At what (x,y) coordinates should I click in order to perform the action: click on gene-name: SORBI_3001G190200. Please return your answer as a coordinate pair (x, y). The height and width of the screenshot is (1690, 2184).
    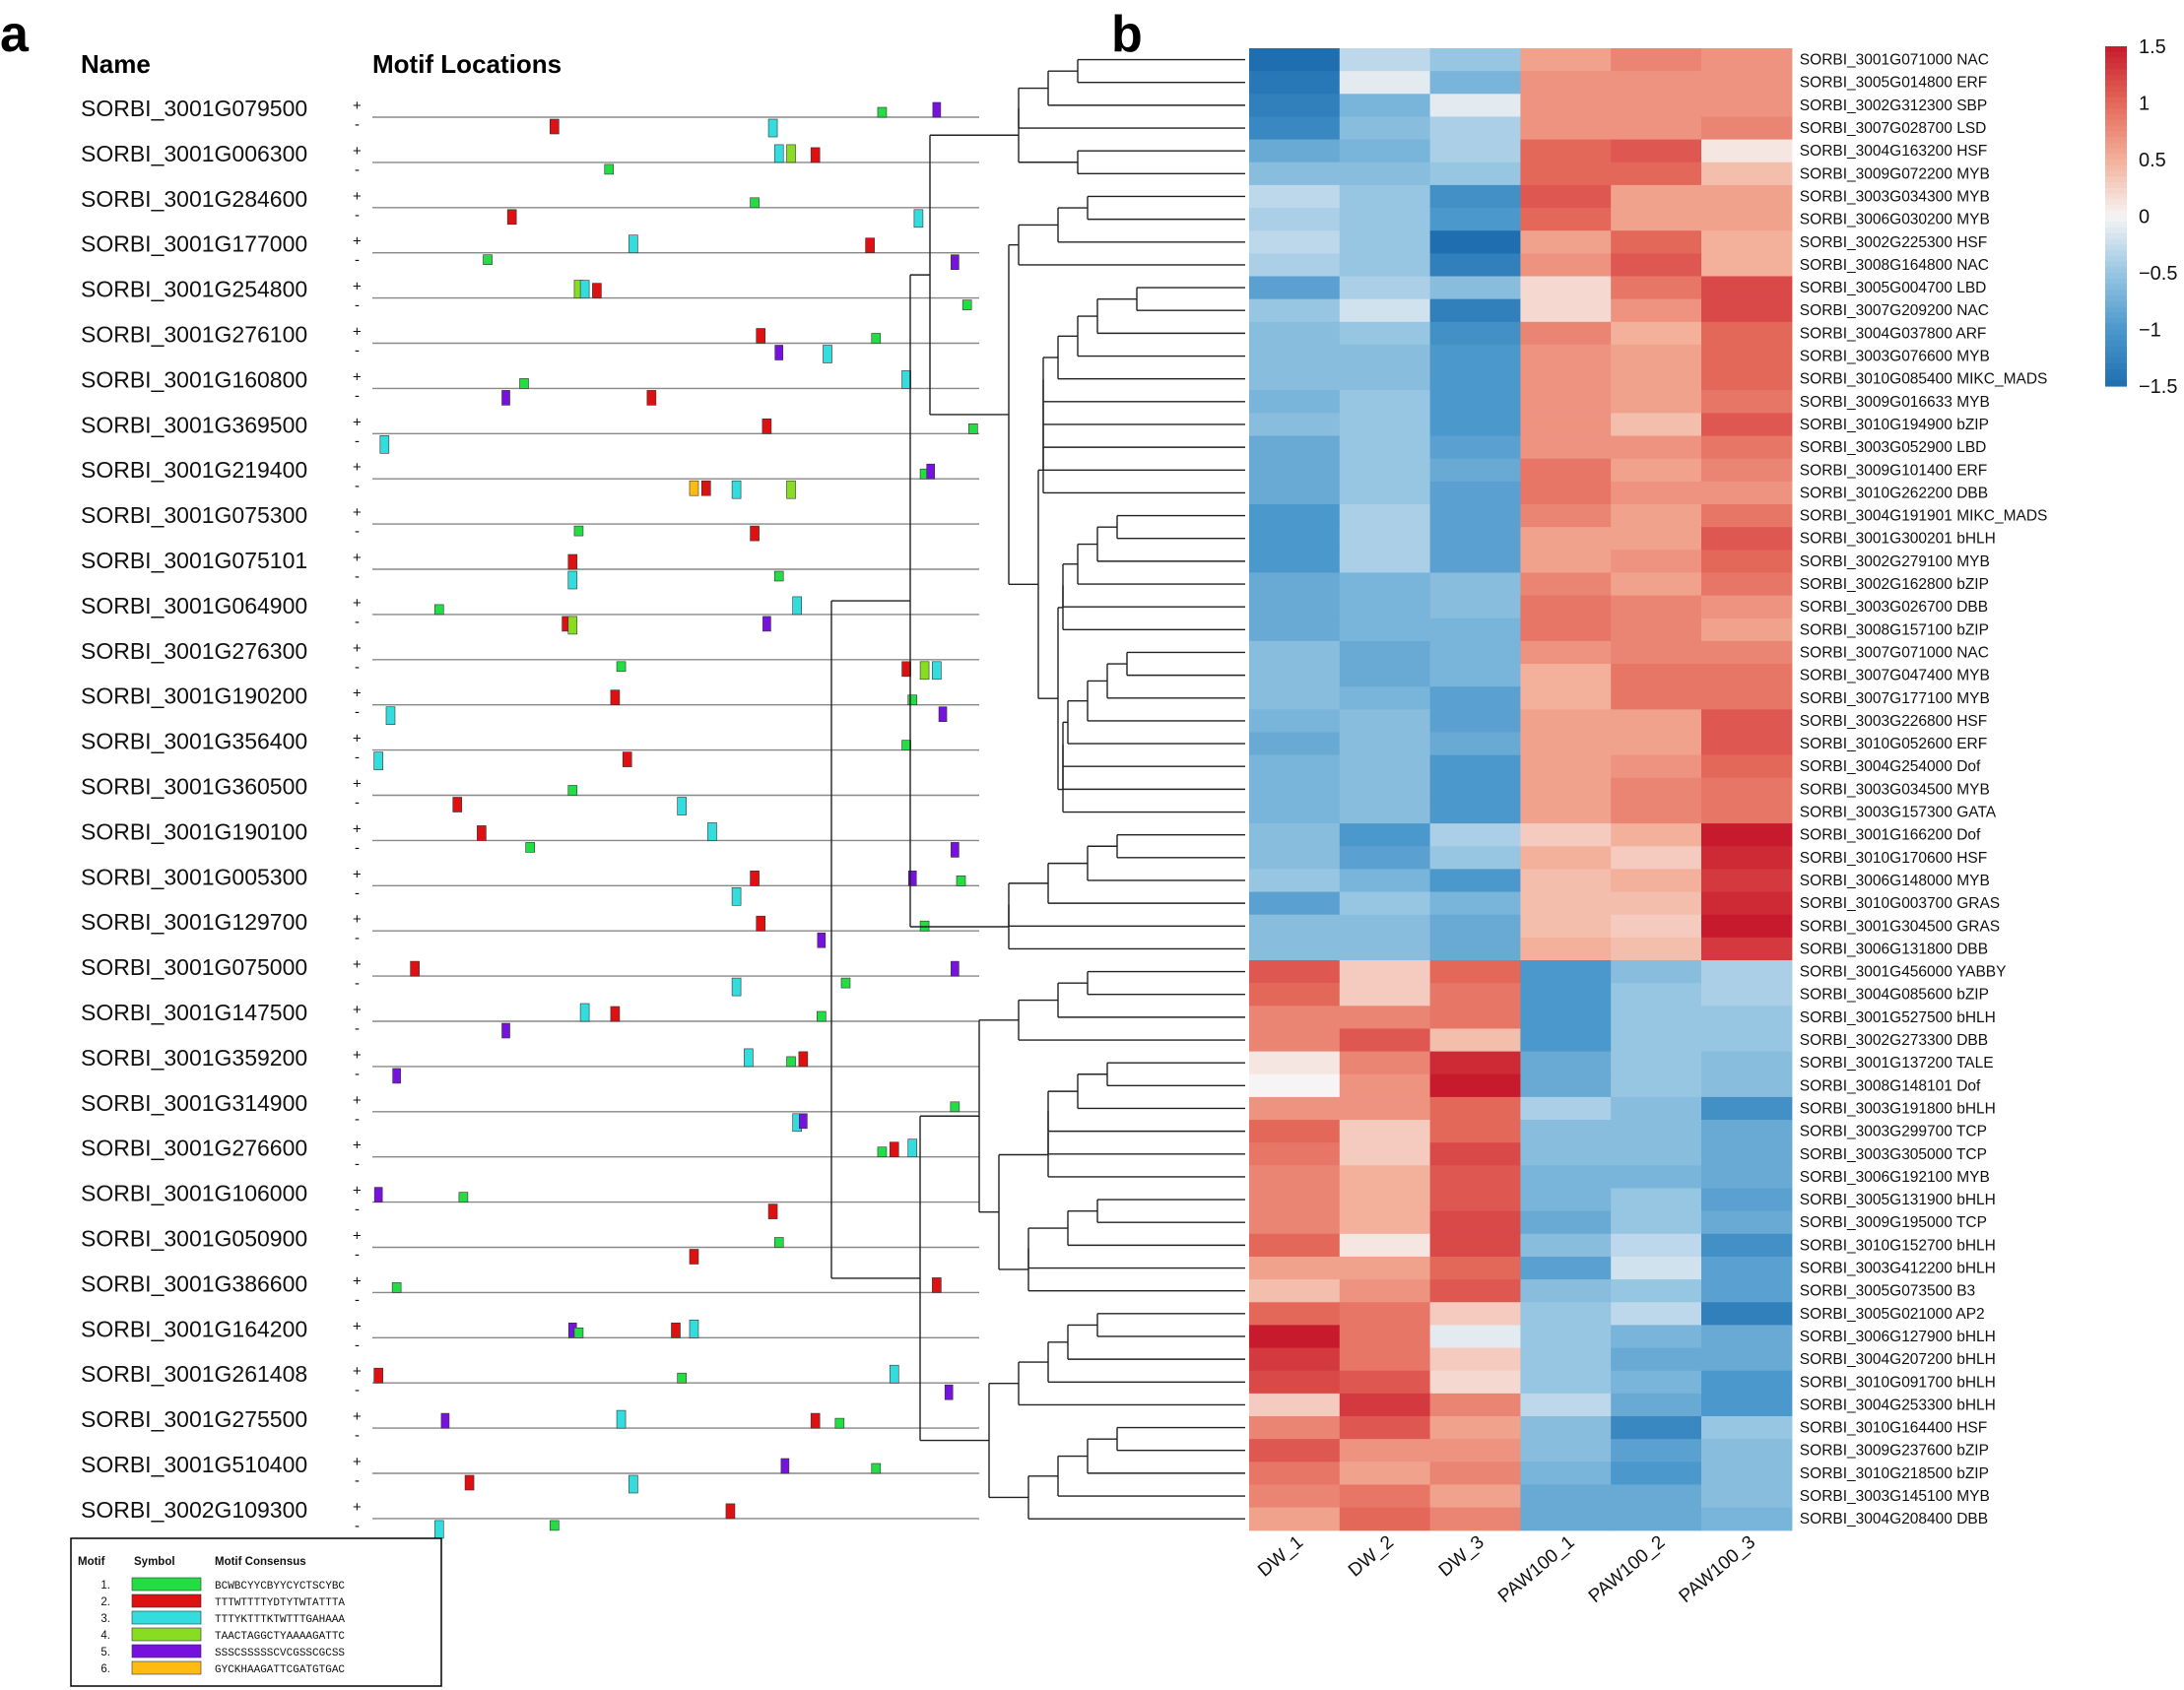
    Looking at the image, I should click on (194, 696).